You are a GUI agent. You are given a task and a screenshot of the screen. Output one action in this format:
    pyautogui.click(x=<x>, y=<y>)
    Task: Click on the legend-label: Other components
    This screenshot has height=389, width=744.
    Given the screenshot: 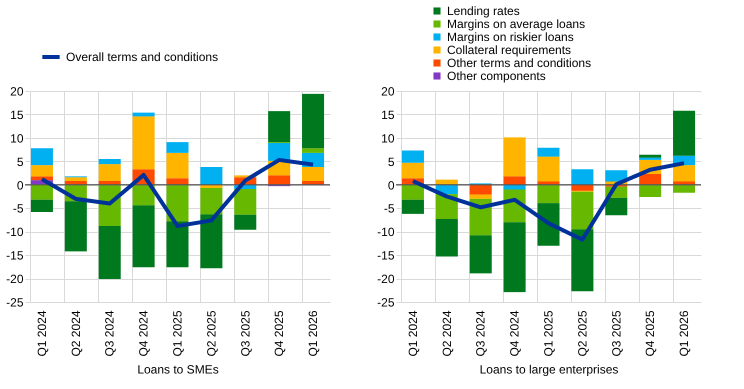 What is the action you would take?
    pyautogui.click(x=496, y=76)
    